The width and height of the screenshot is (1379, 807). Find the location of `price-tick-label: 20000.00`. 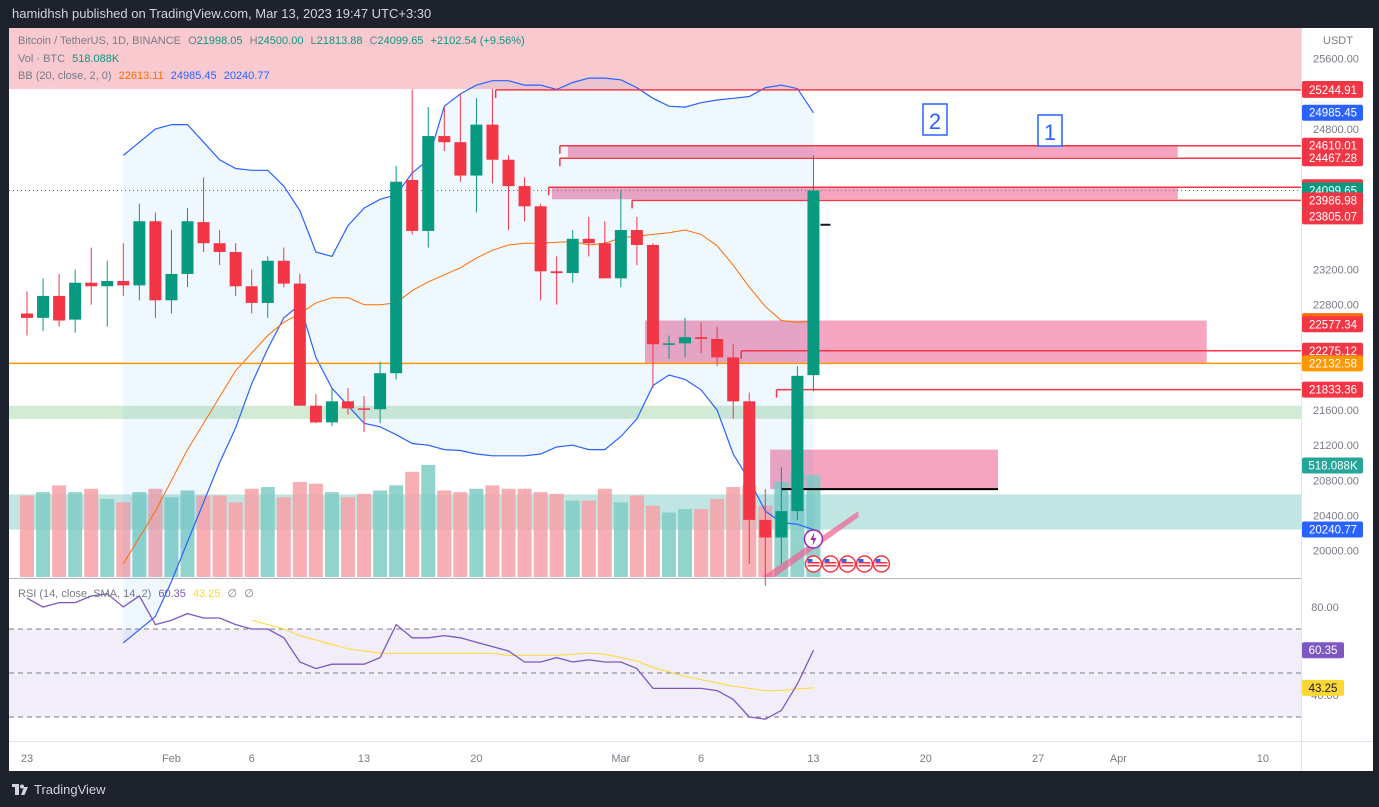

price-tick-label: 20000.00 is located at coordinates (1336, 552).